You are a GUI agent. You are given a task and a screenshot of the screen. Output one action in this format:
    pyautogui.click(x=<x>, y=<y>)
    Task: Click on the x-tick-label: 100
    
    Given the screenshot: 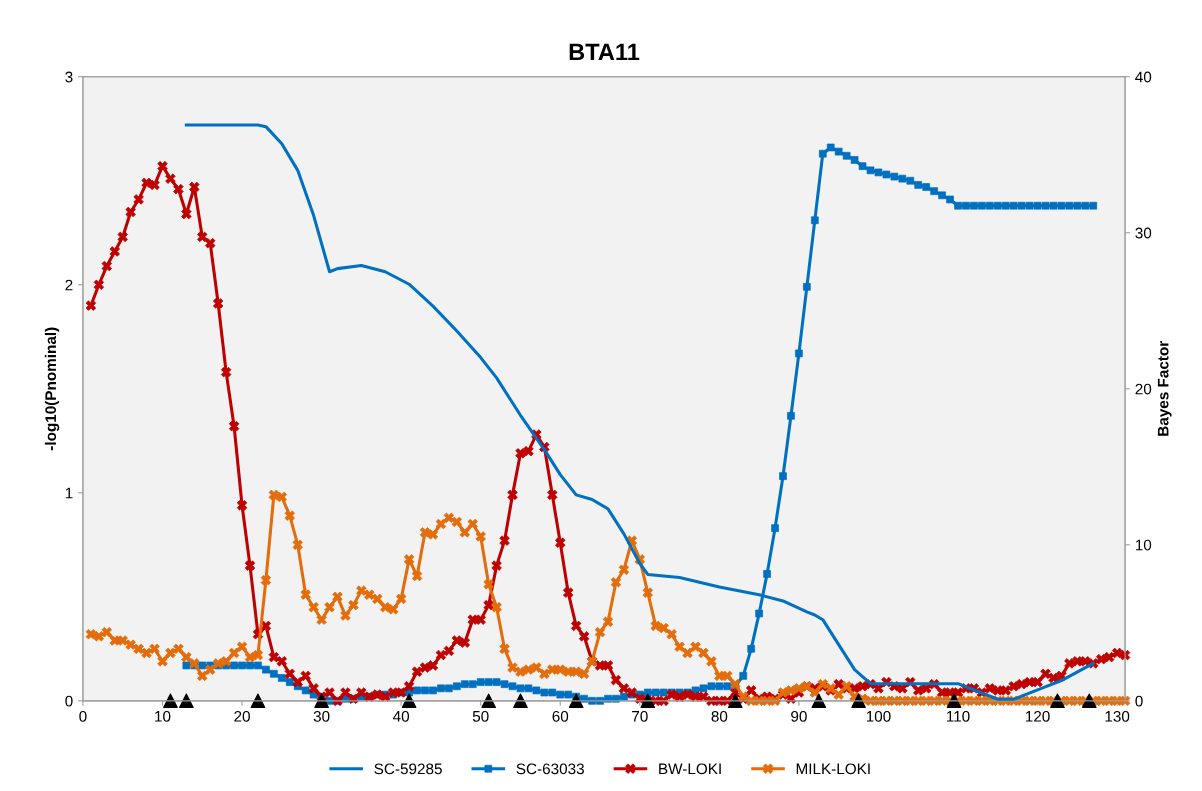 What is the action you would take?
    pyautogui.click(x=878, y=716)
    